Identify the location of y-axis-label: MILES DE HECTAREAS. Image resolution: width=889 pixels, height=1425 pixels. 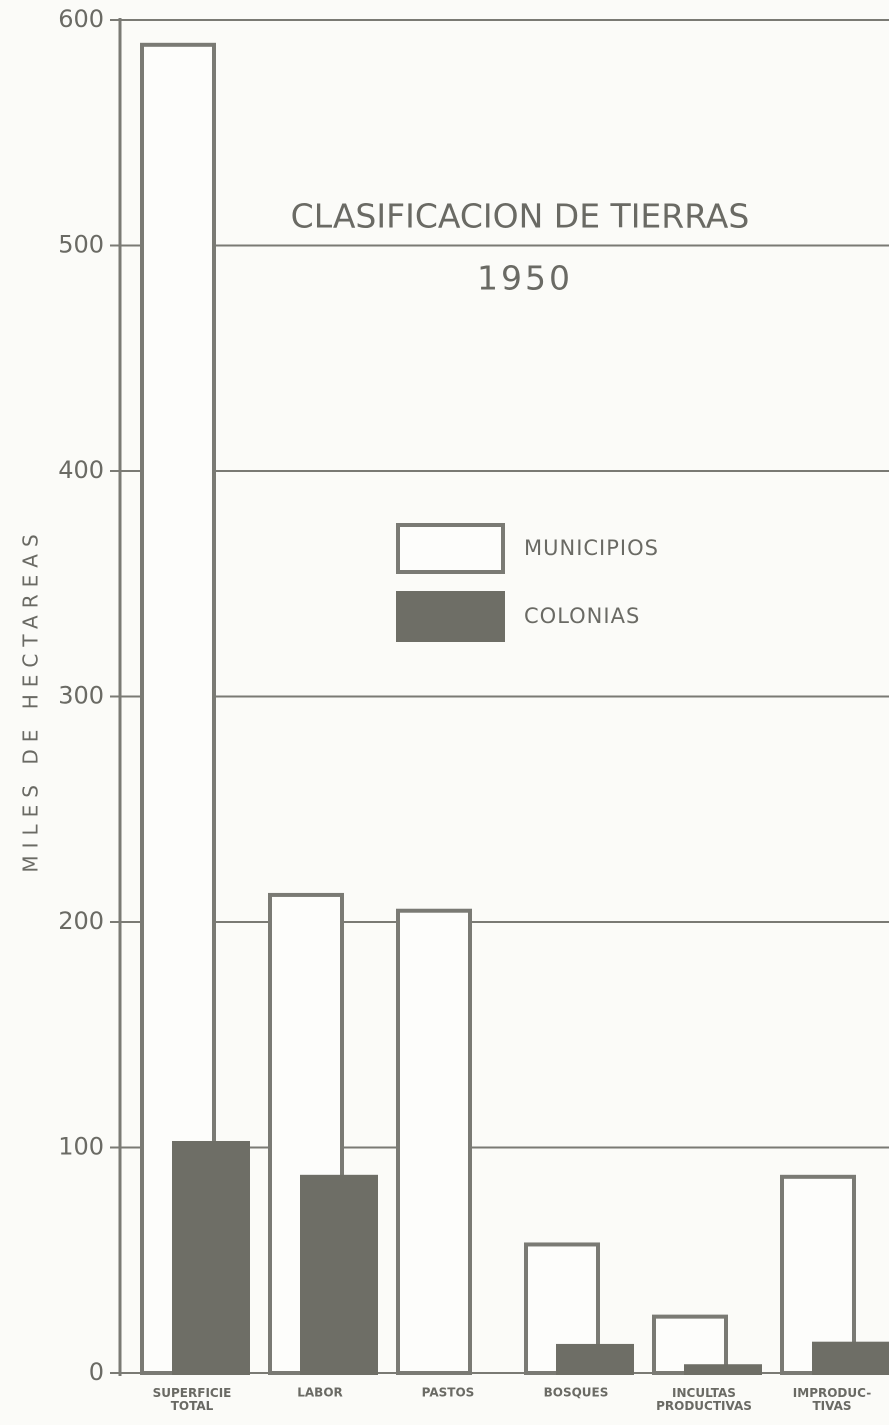
(31, 699).